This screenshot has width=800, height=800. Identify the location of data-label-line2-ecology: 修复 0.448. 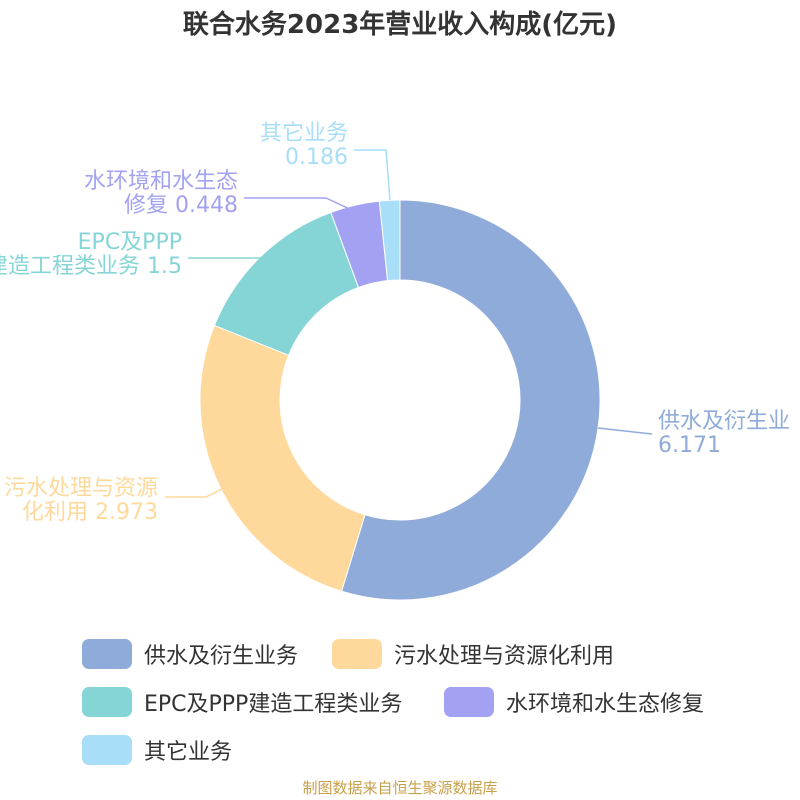
(181, 205).